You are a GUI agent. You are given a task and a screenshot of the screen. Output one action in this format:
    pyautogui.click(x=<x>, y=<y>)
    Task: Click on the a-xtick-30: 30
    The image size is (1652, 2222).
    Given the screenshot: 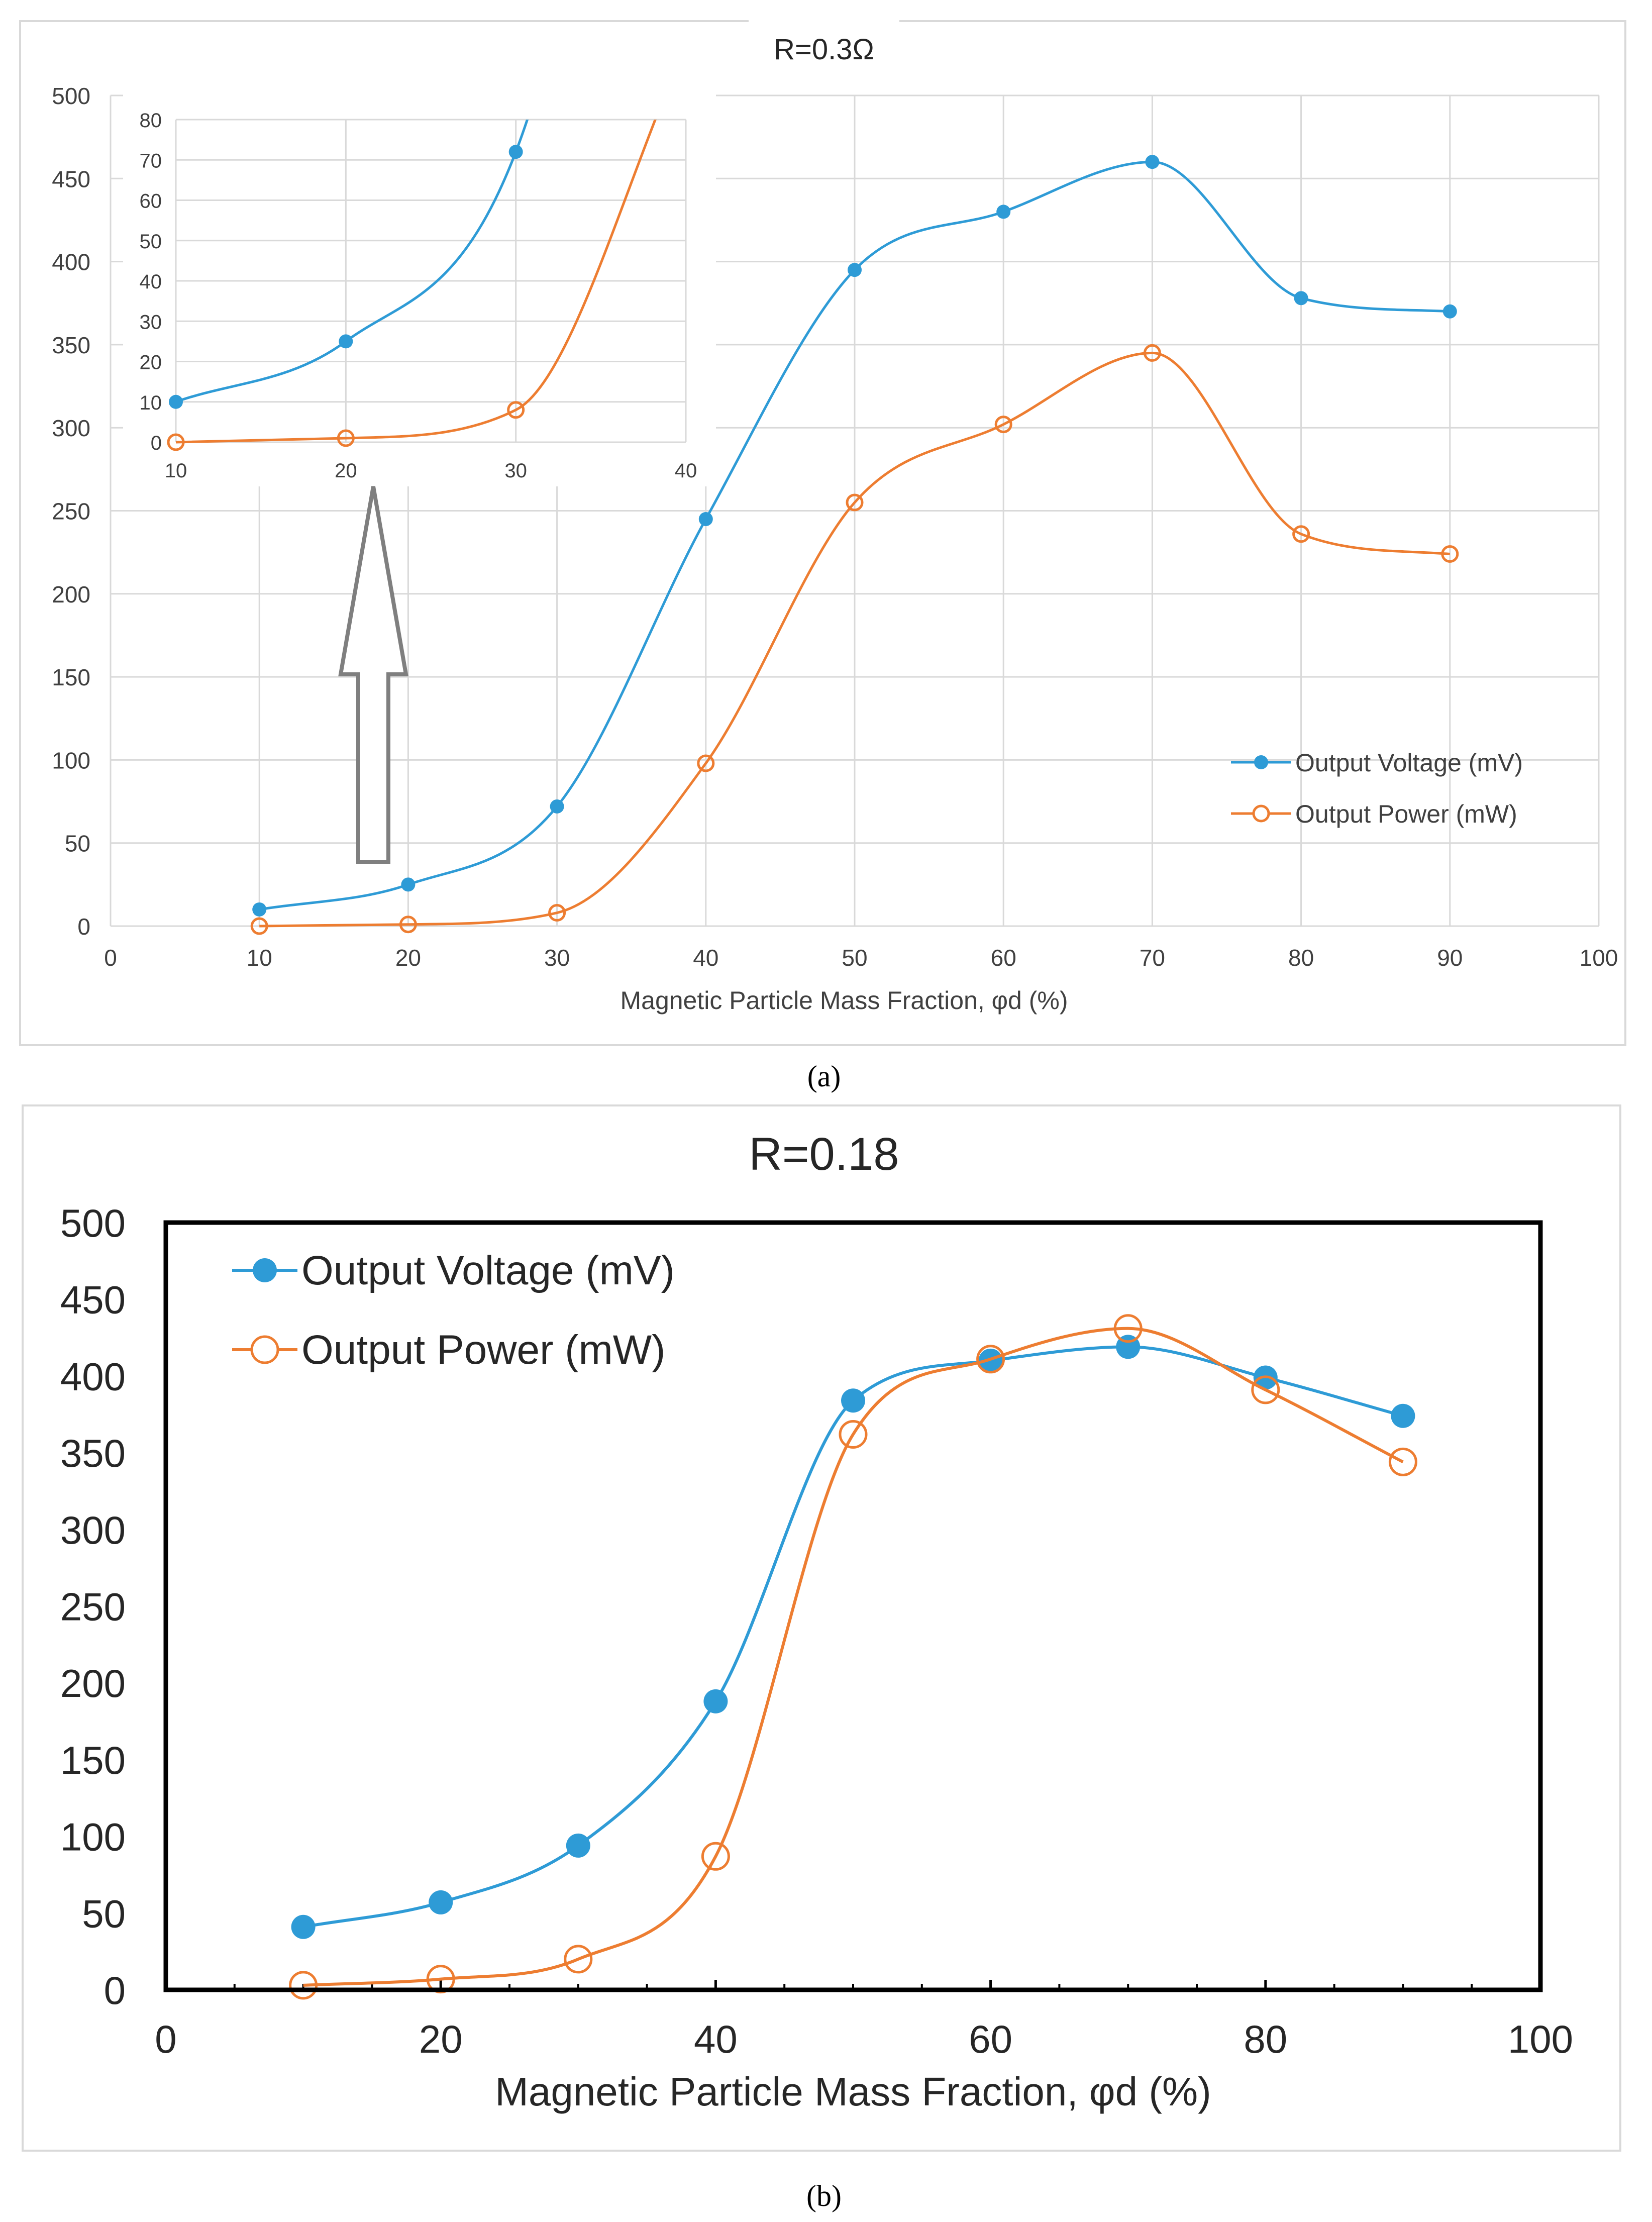 What is the action you would take?
    pyautogui.click(x=557, y=958)
    